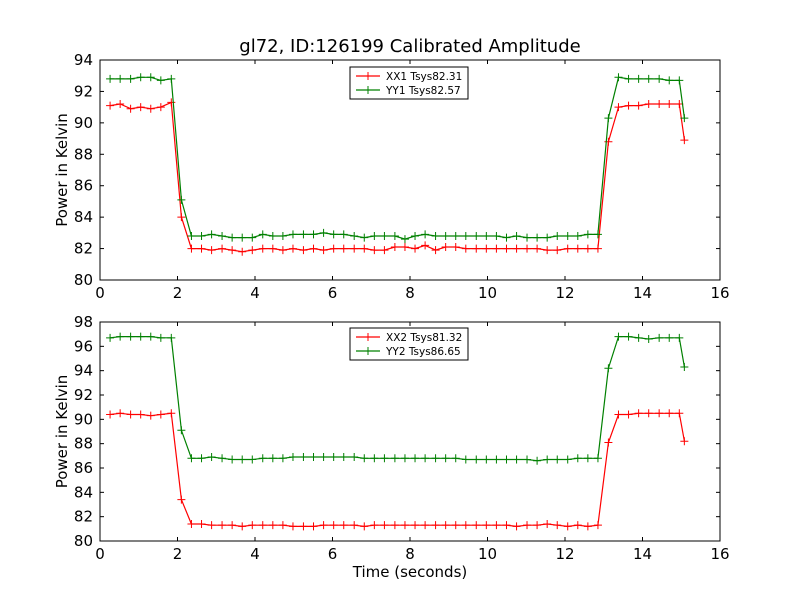 This screenshot has width=800, height=600. I want to click on y-tick-label: 88, so click(83, 444).